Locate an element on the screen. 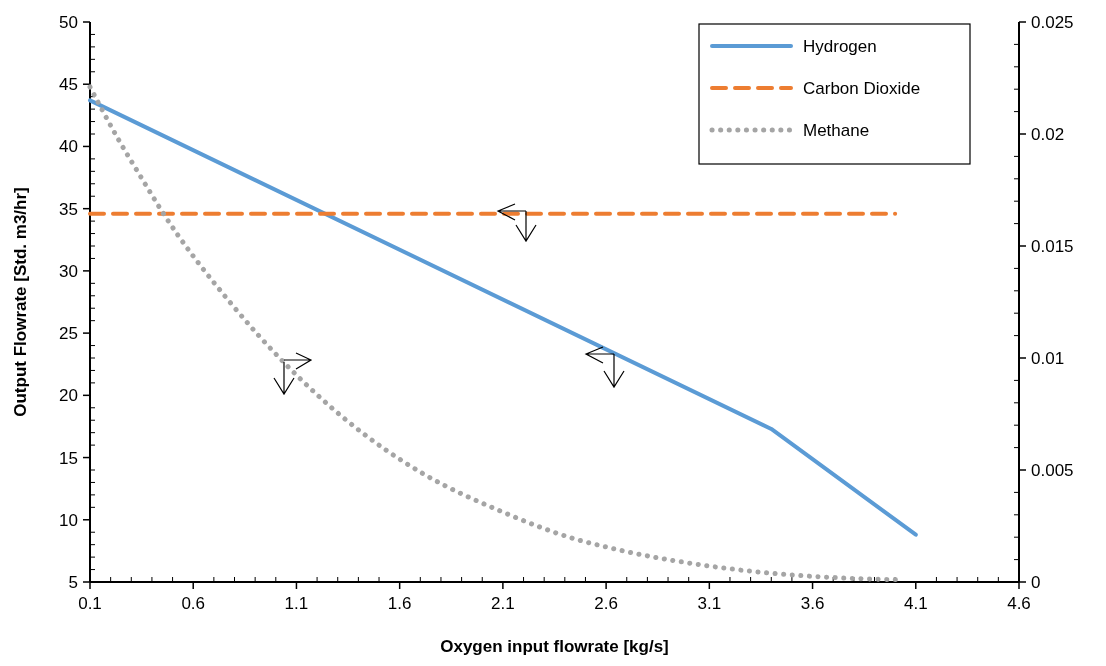  x-tick-label: 3.6 is located at coordinates (812, 603).